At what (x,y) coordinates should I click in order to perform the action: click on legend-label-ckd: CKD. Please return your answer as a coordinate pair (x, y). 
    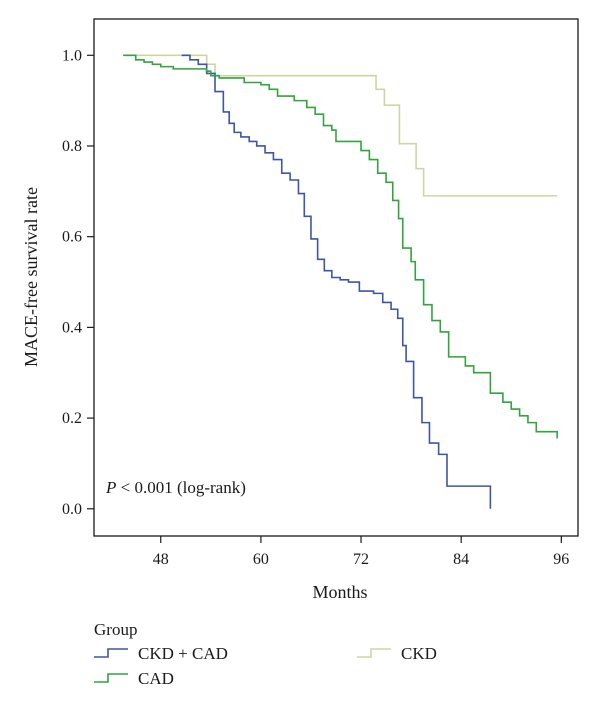
    Looking at the image, I should click on (419, 653).